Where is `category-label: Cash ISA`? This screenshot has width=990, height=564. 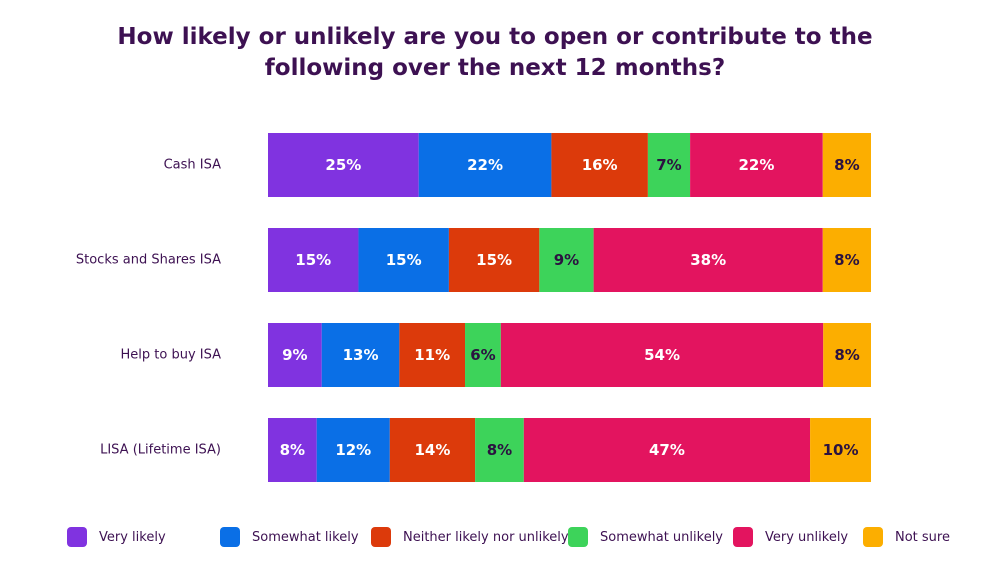 category-label: Cash ISA is located at coordinates (193, 165).